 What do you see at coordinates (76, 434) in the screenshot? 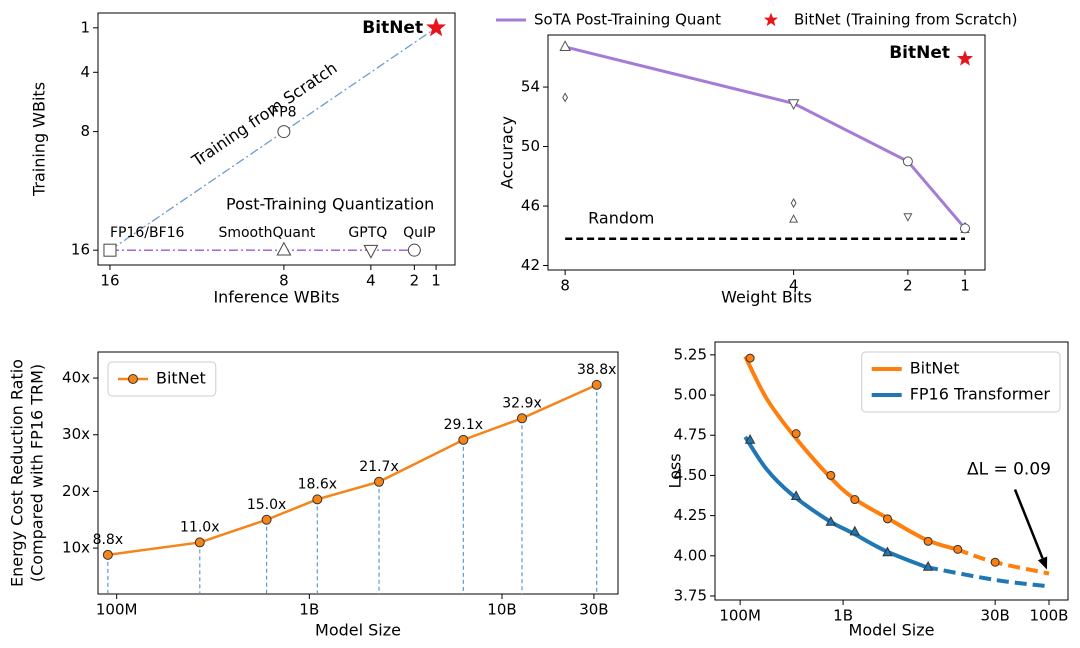
I see `y-tick-label: 30x` at bounding box center [76, 434].